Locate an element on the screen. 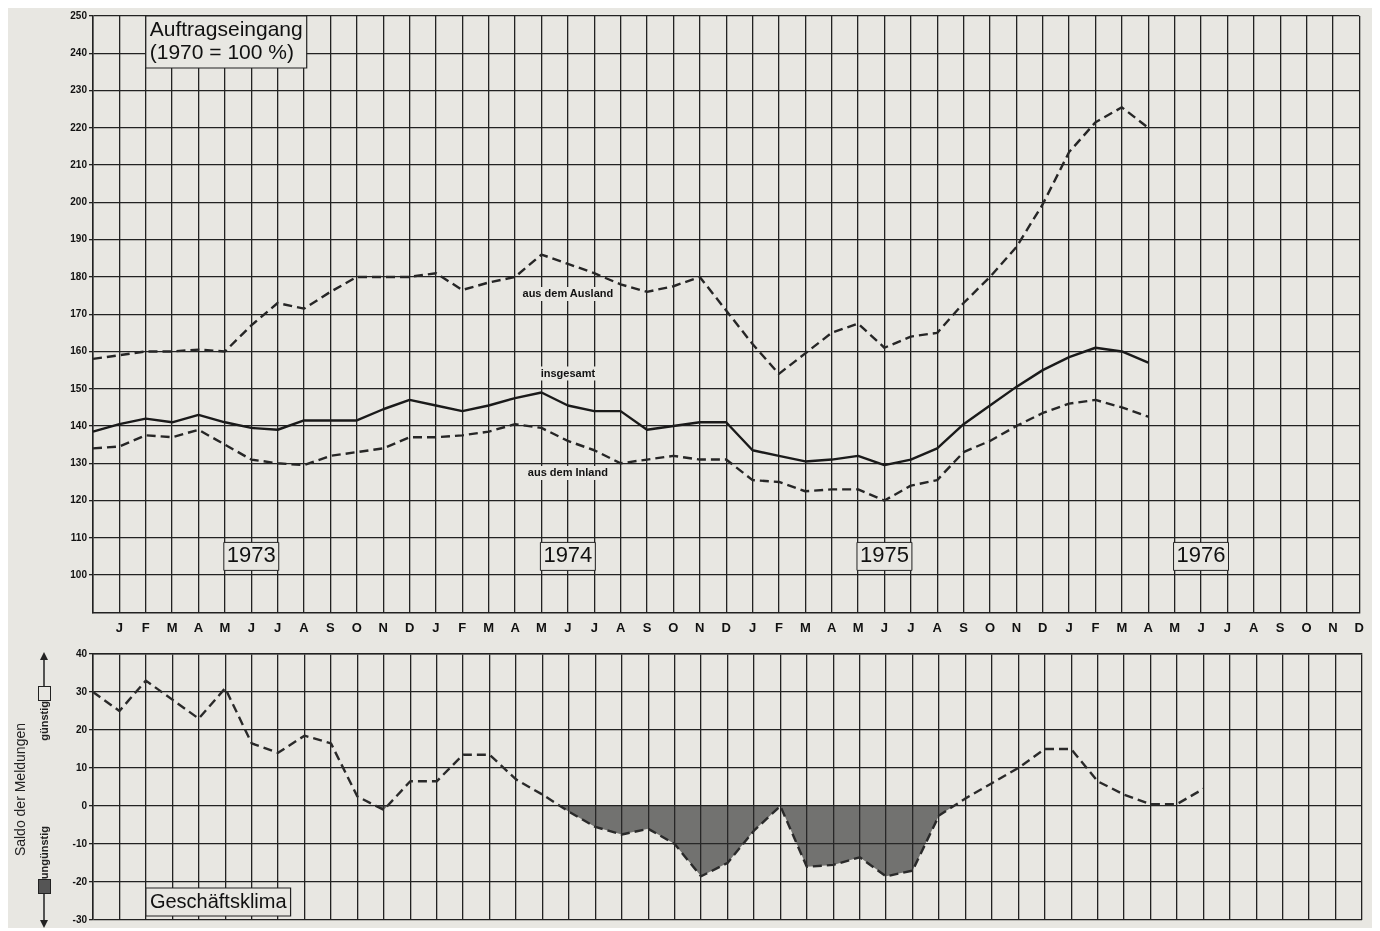  y-tick-label: -30 is located at coordinates (80, 919).